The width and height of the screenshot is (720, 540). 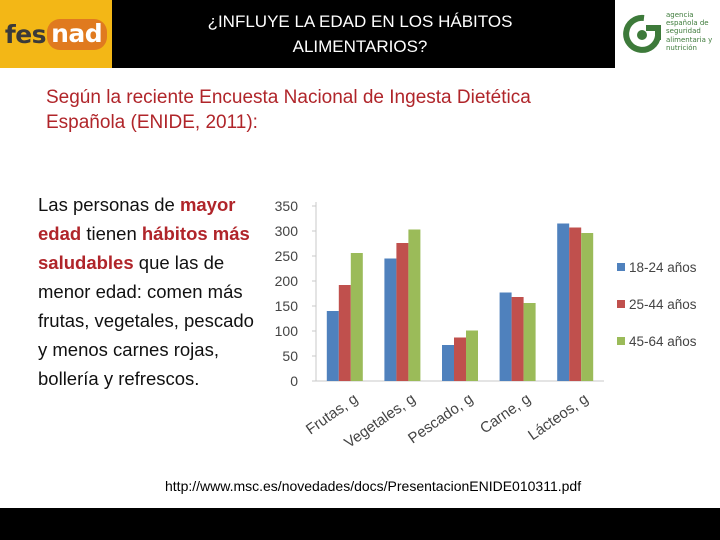 I want to click on legend-label: 18-24 años, so click(x=663, y=267).